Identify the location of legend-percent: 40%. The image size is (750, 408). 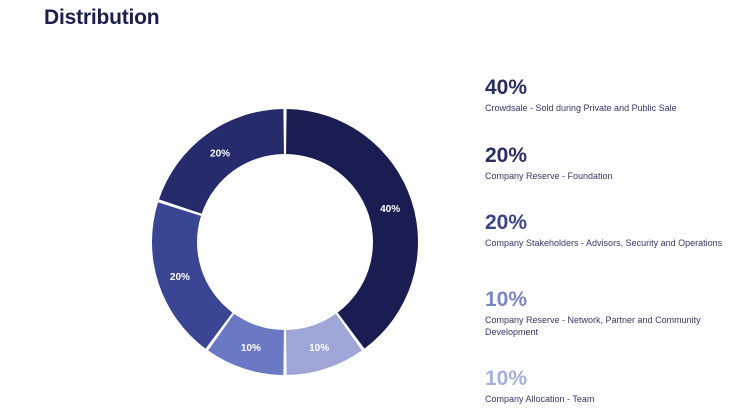
(506, 87).